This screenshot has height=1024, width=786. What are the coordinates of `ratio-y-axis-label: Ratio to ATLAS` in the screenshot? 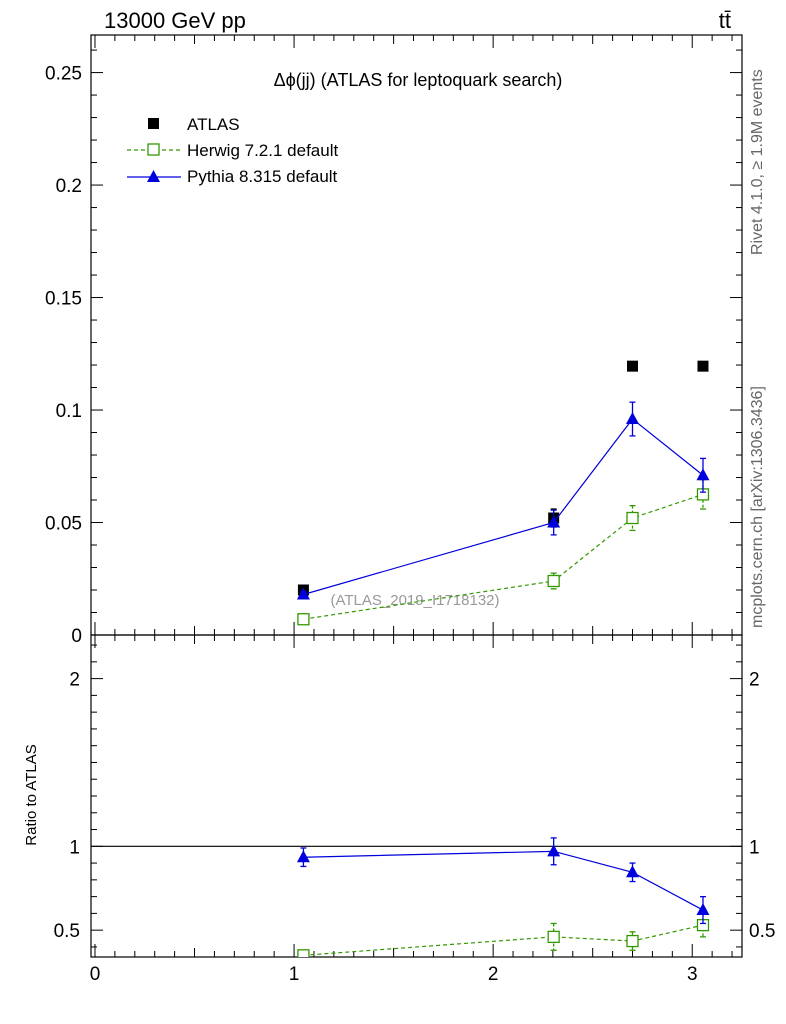 It's located at (31, 794).